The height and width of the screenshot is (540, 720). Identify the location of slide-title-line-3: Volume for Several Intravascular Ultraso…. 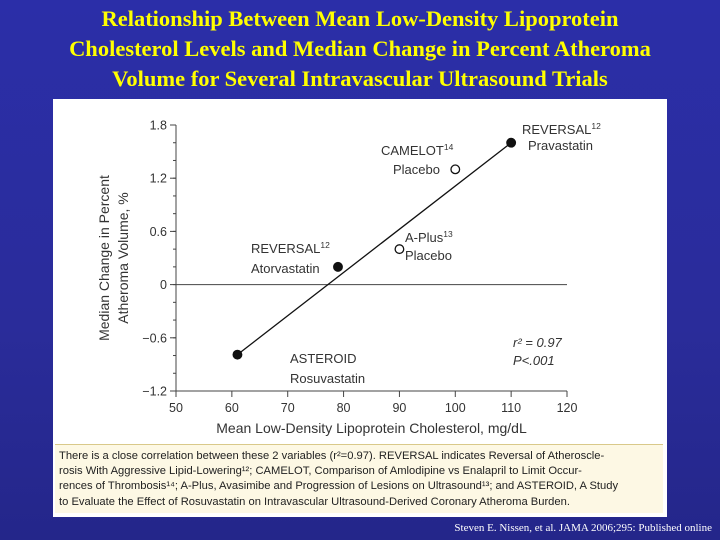
(360, 78).